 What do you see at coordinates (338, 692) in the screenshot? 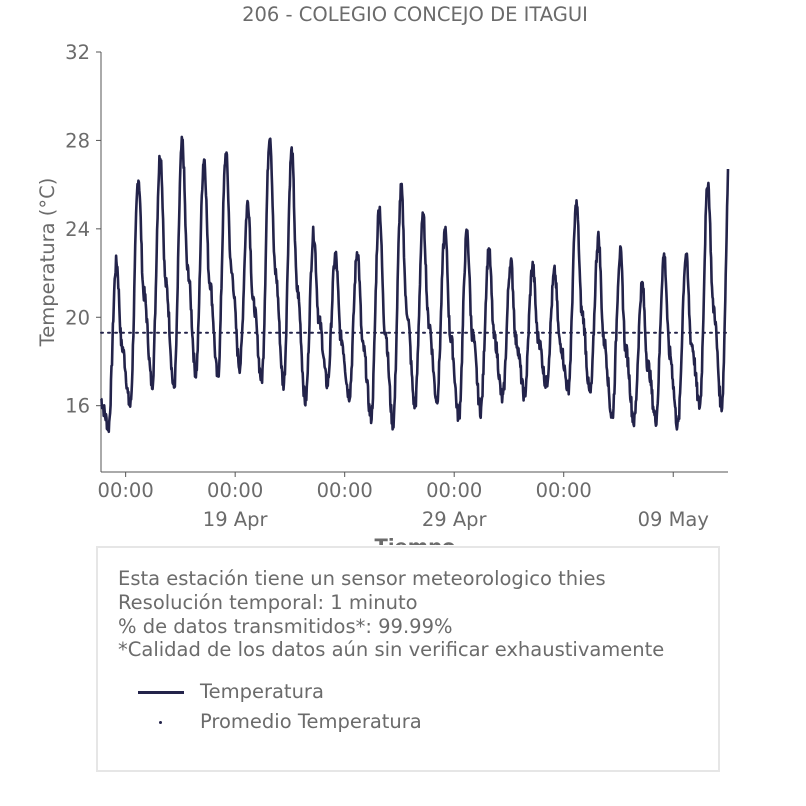
I see `legend-item-temperatura: Temperatura` at bounding box center [338, 692].